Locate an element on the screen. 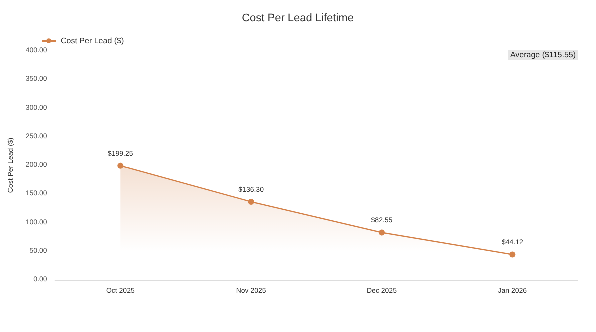 The image size is (596, 332). legend-label: Cost Per Lead ($) is located at coordinates (92, 41).